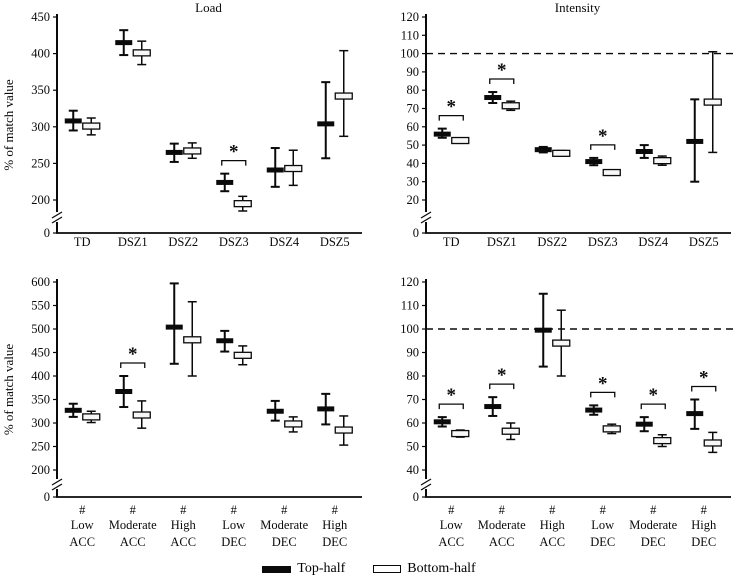 The image size is (738, 586). Describe the element at coordinates (413, 182) in the screenshot. I see `svg-text: 30` at that location.